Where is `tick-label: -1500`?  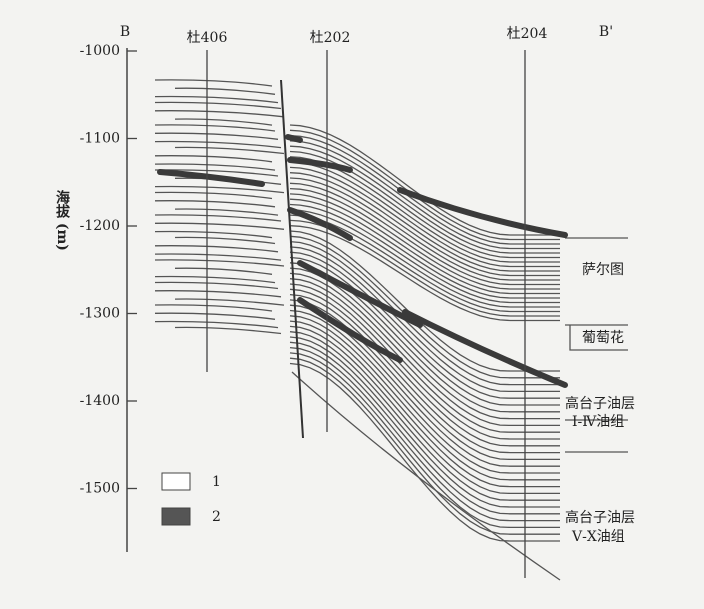 tick-label: -1500 is located at coordinates (100, 489).